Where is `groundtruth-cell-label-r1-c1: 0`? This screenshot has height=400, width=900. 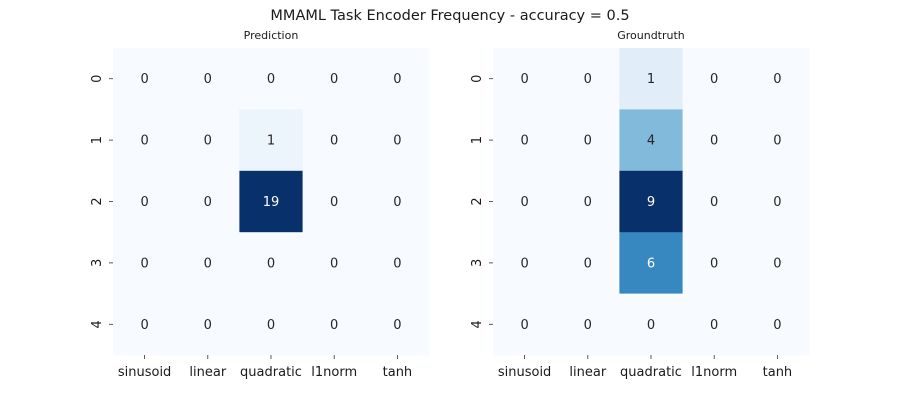
groundtruth-cell-label-r1-c1: 0 is located at coordinates (588, 141).